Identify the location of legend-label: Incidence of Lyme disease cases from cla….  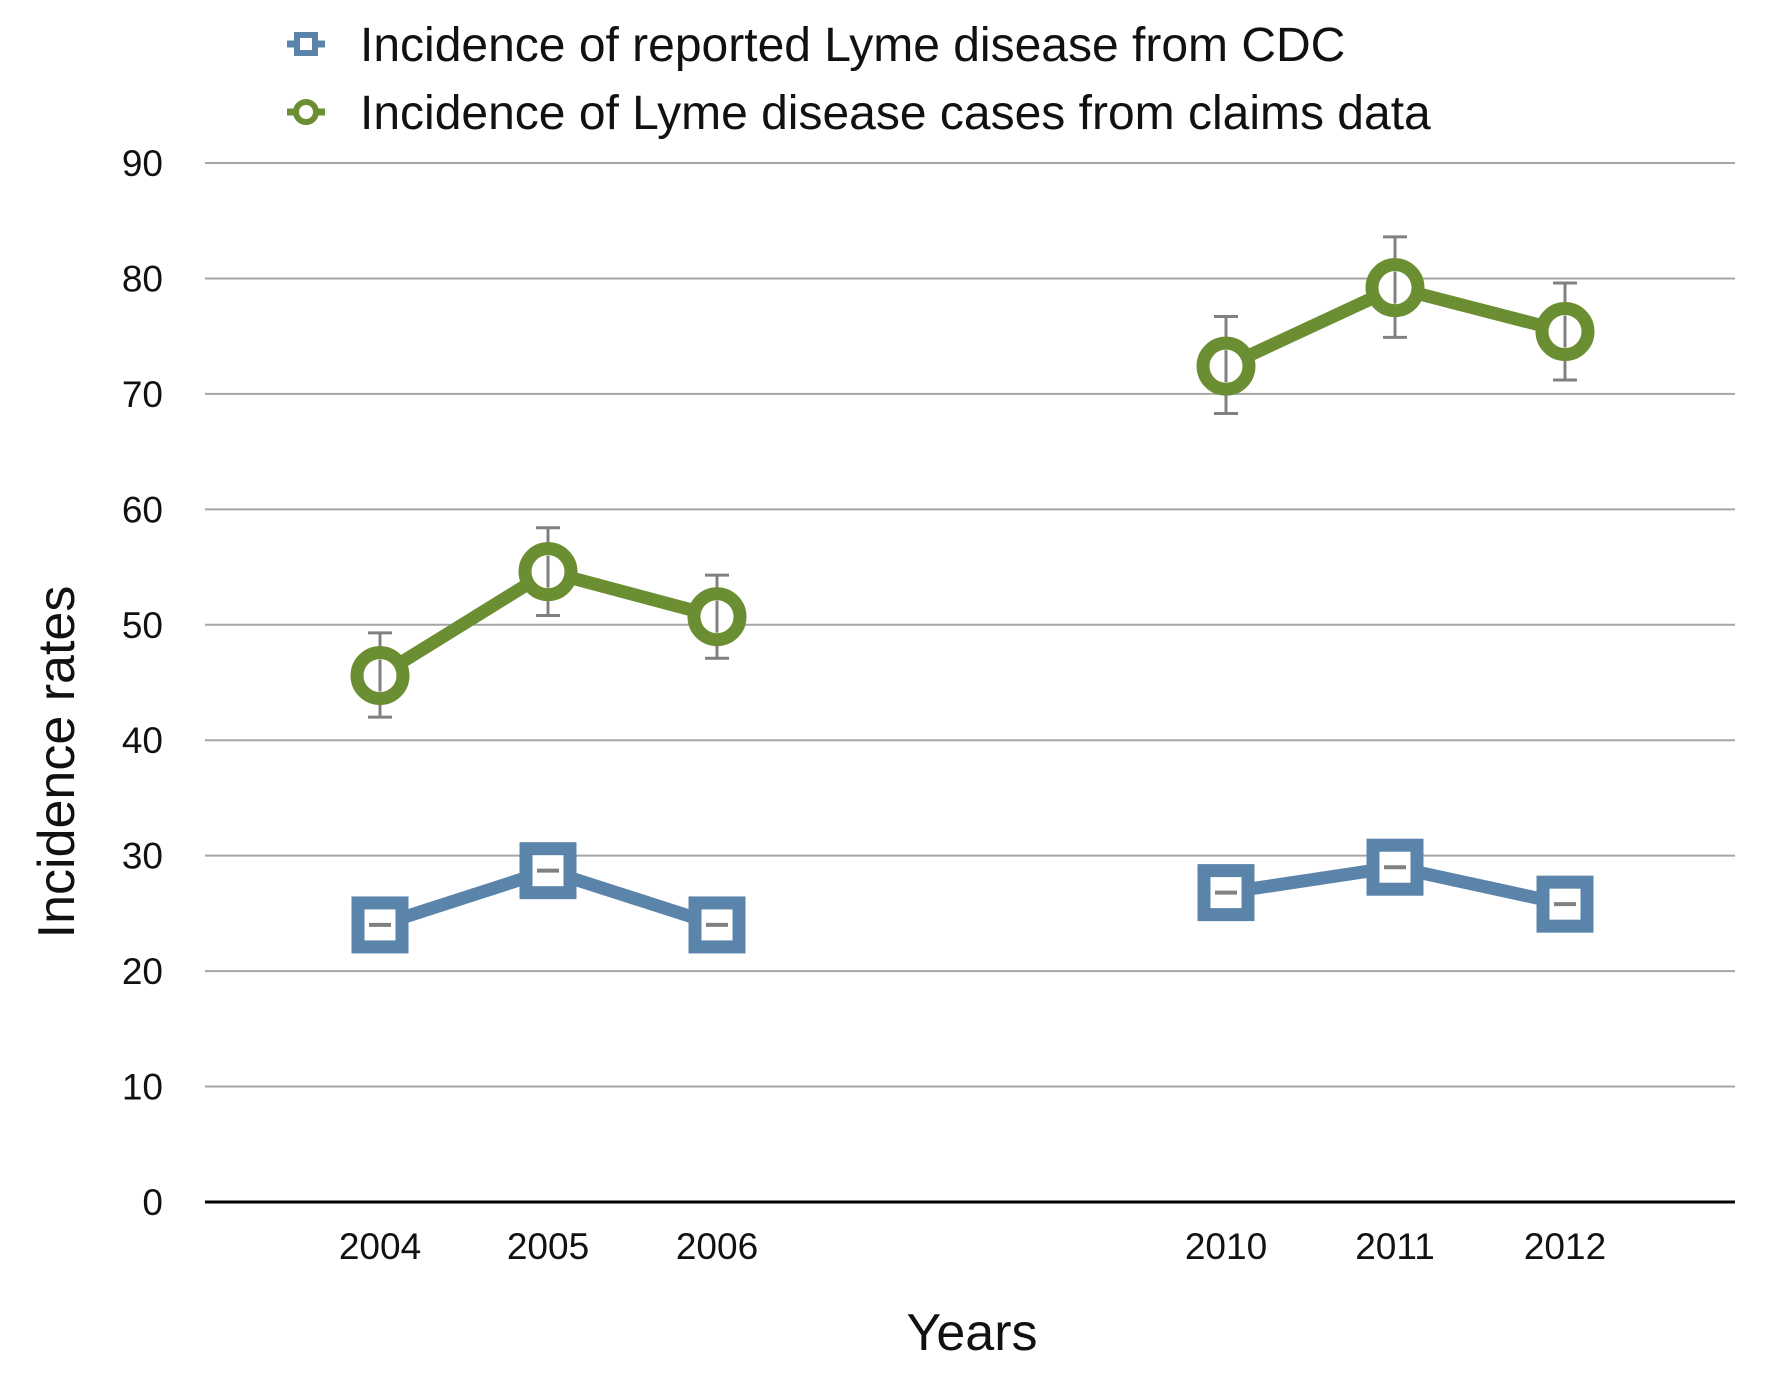
(895, 113).